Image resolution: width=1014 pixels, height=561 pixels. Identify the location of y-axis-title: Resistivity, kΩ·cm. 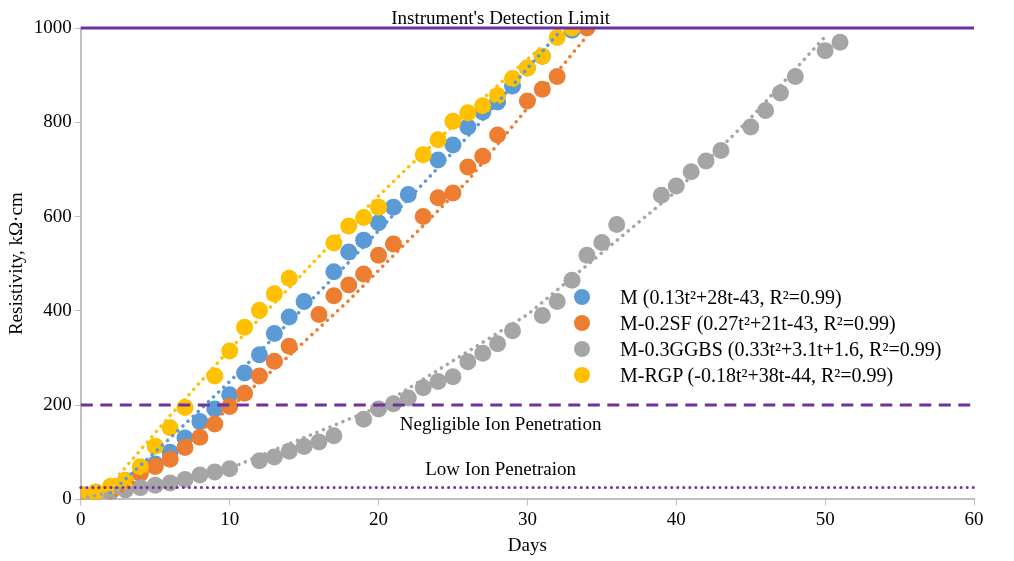
(16, 264).